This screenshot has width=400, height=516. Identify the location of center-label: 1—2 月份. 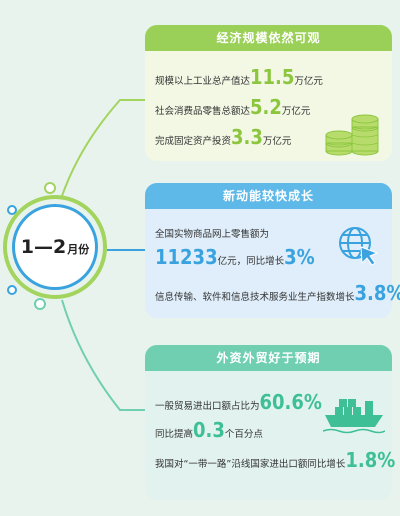
(55, 247).